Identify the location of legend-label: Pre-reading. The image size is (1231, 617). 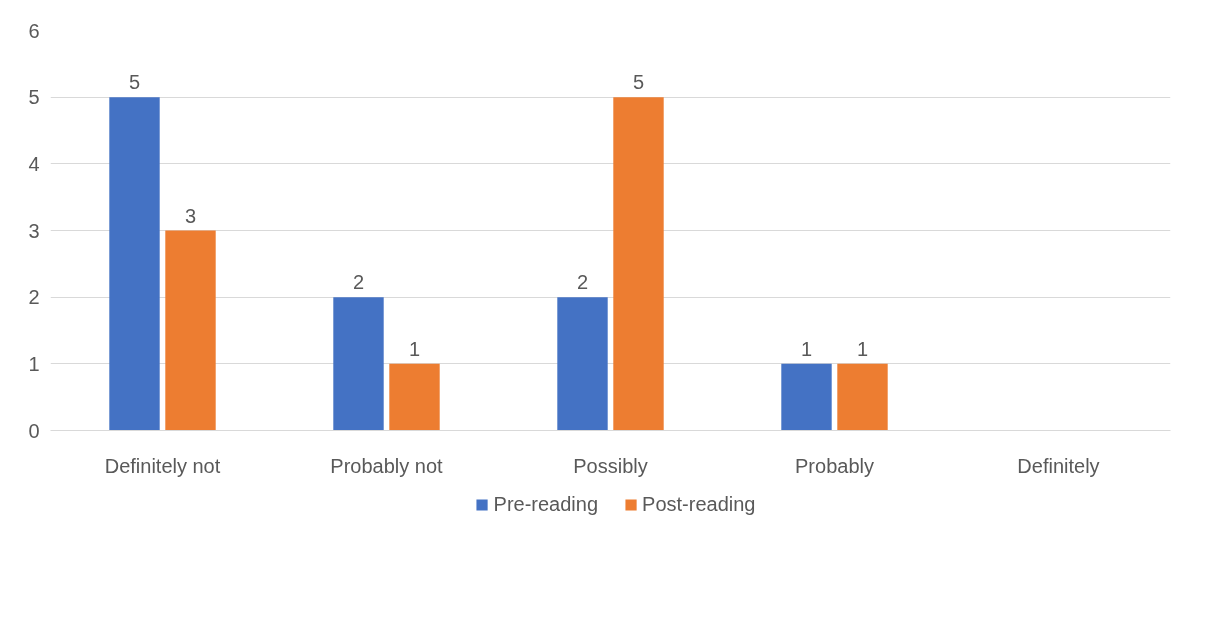
(546, 504).